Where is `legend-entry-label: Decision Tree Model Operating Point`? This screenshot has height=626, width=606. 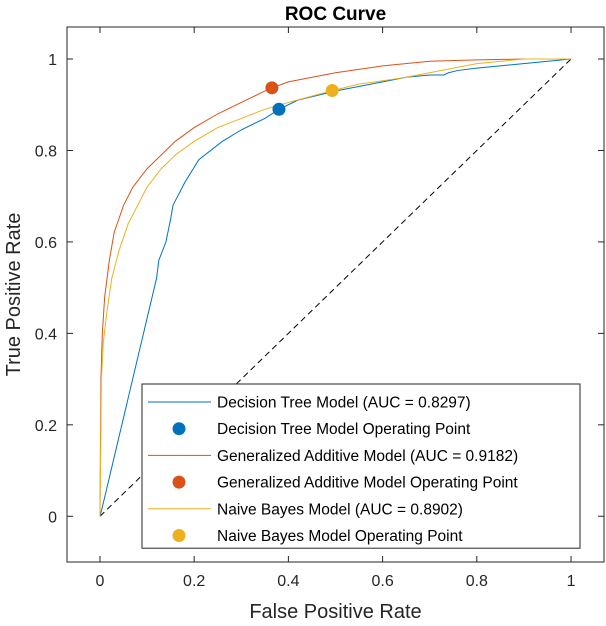
legend-entry-label: Decision Tree Model Operating Point is located at coordinates (344, 429).